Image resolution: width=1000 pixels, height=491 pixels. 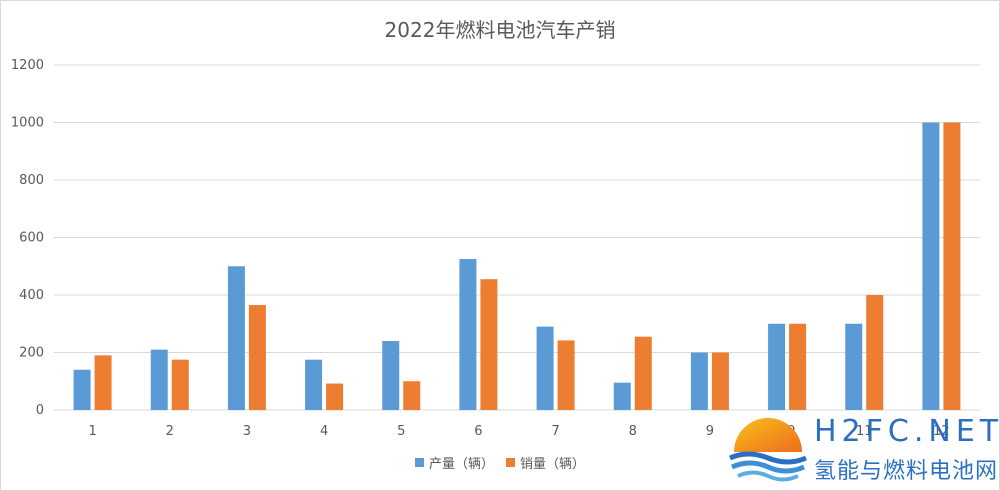 What do you see at coordinates (401, 431) in the screenshot?
I see `x-tick-label: 5` at bounding box center [401, 431].